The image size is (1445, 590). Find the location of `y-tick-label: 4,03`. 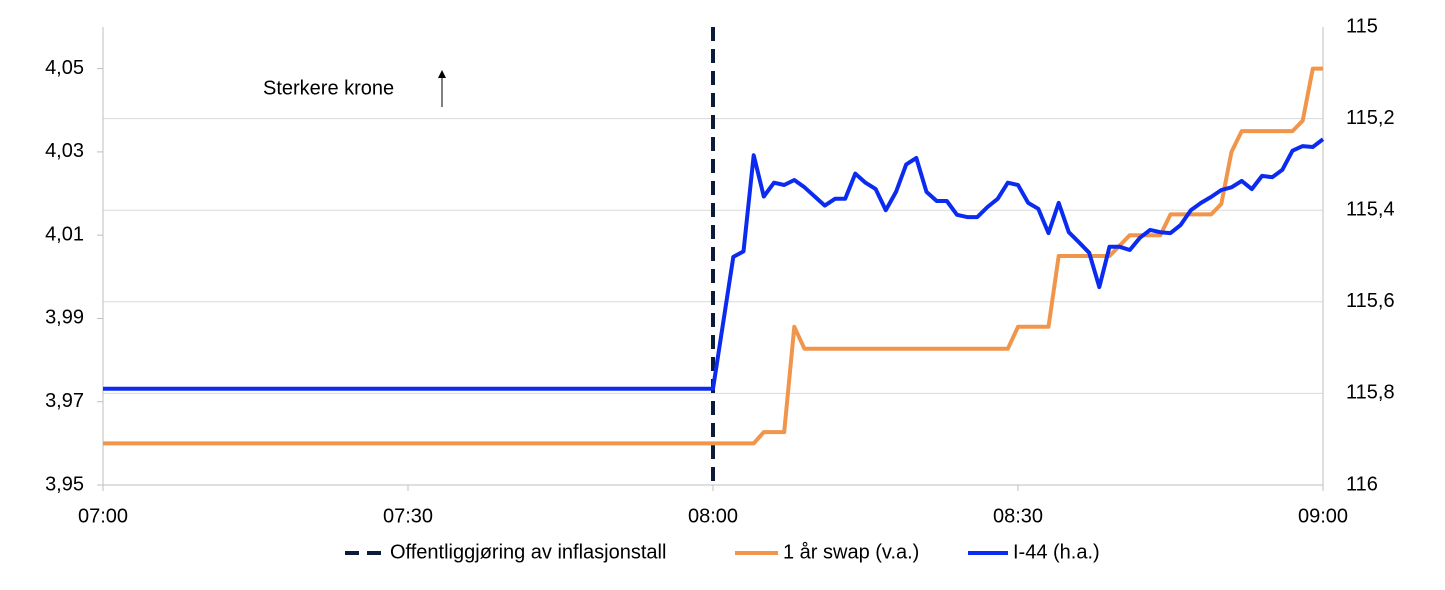

y-tick-label: 4,03 is located at coordinates (64, 151).